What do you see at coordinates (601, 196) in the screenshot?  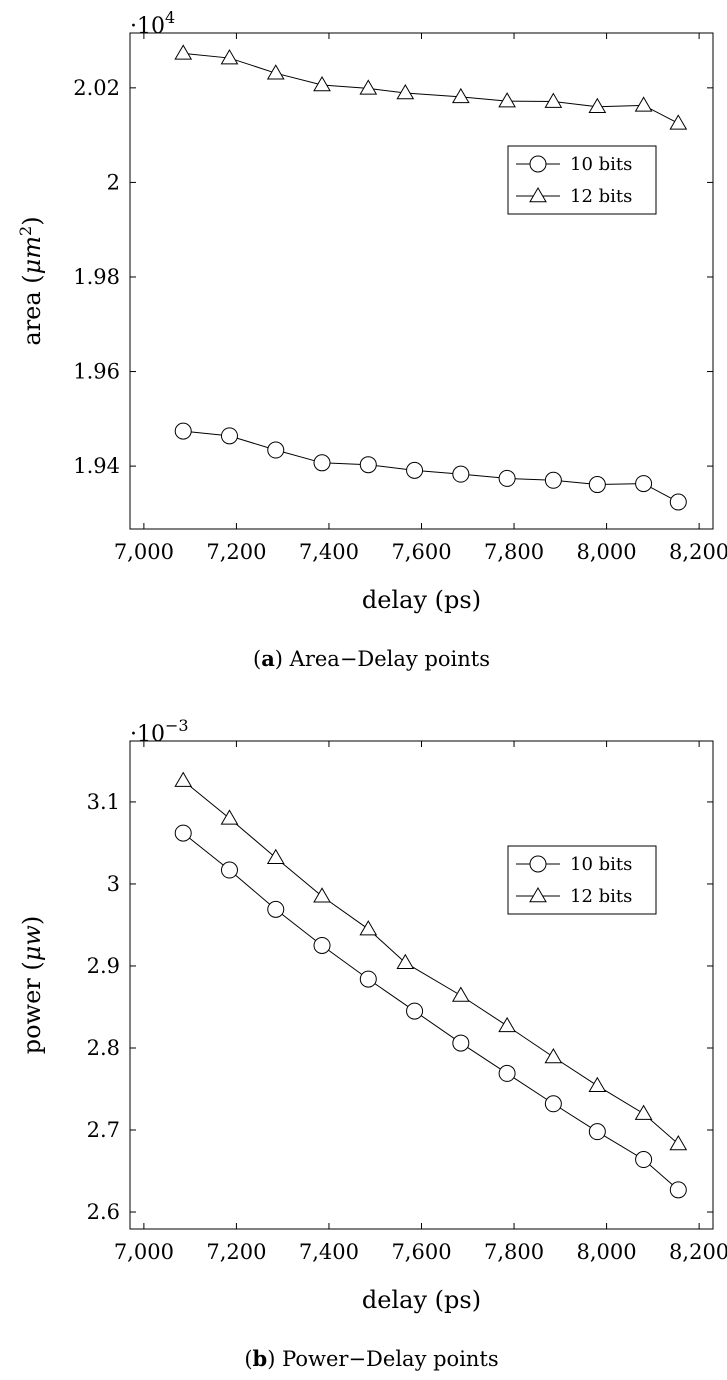 I see `legend-label: 12 bits` at bounding box center [601, 196].